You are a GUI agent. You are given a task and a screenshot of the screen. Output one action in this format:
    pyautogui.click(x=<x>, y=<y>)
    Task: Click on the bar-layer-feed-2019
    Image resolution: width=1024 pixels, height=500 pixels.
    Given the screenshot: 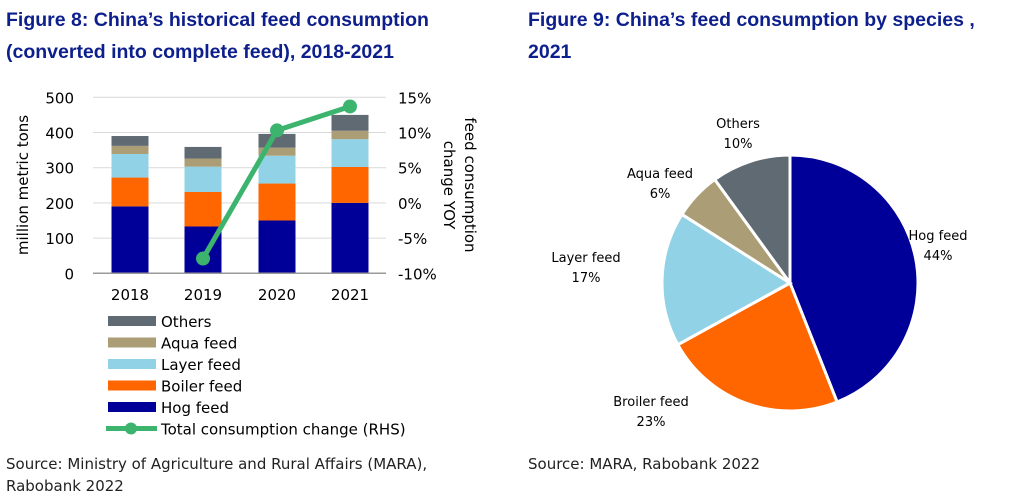 What is the action you would take?
    pyautogui.click(x=203, y=179)
    